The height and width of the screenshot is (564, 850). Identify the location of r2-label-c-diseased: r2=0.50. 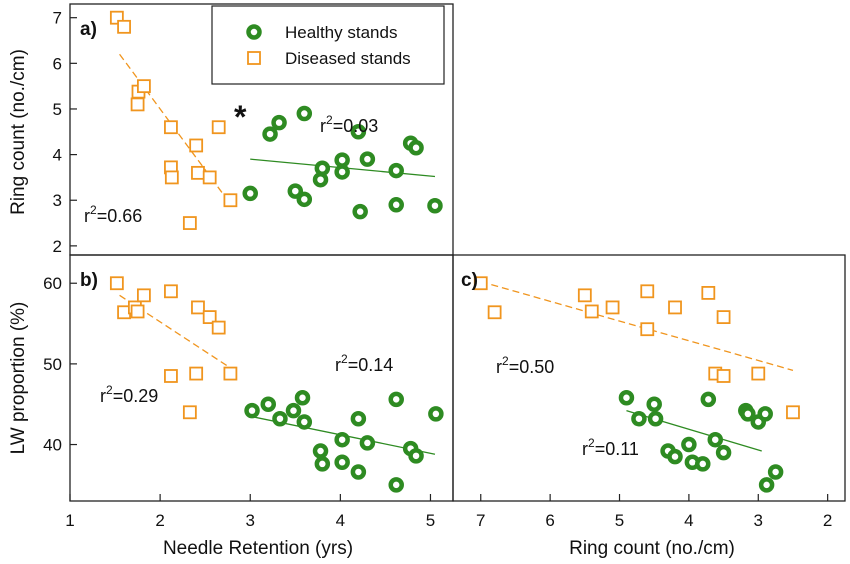
(525, 365).